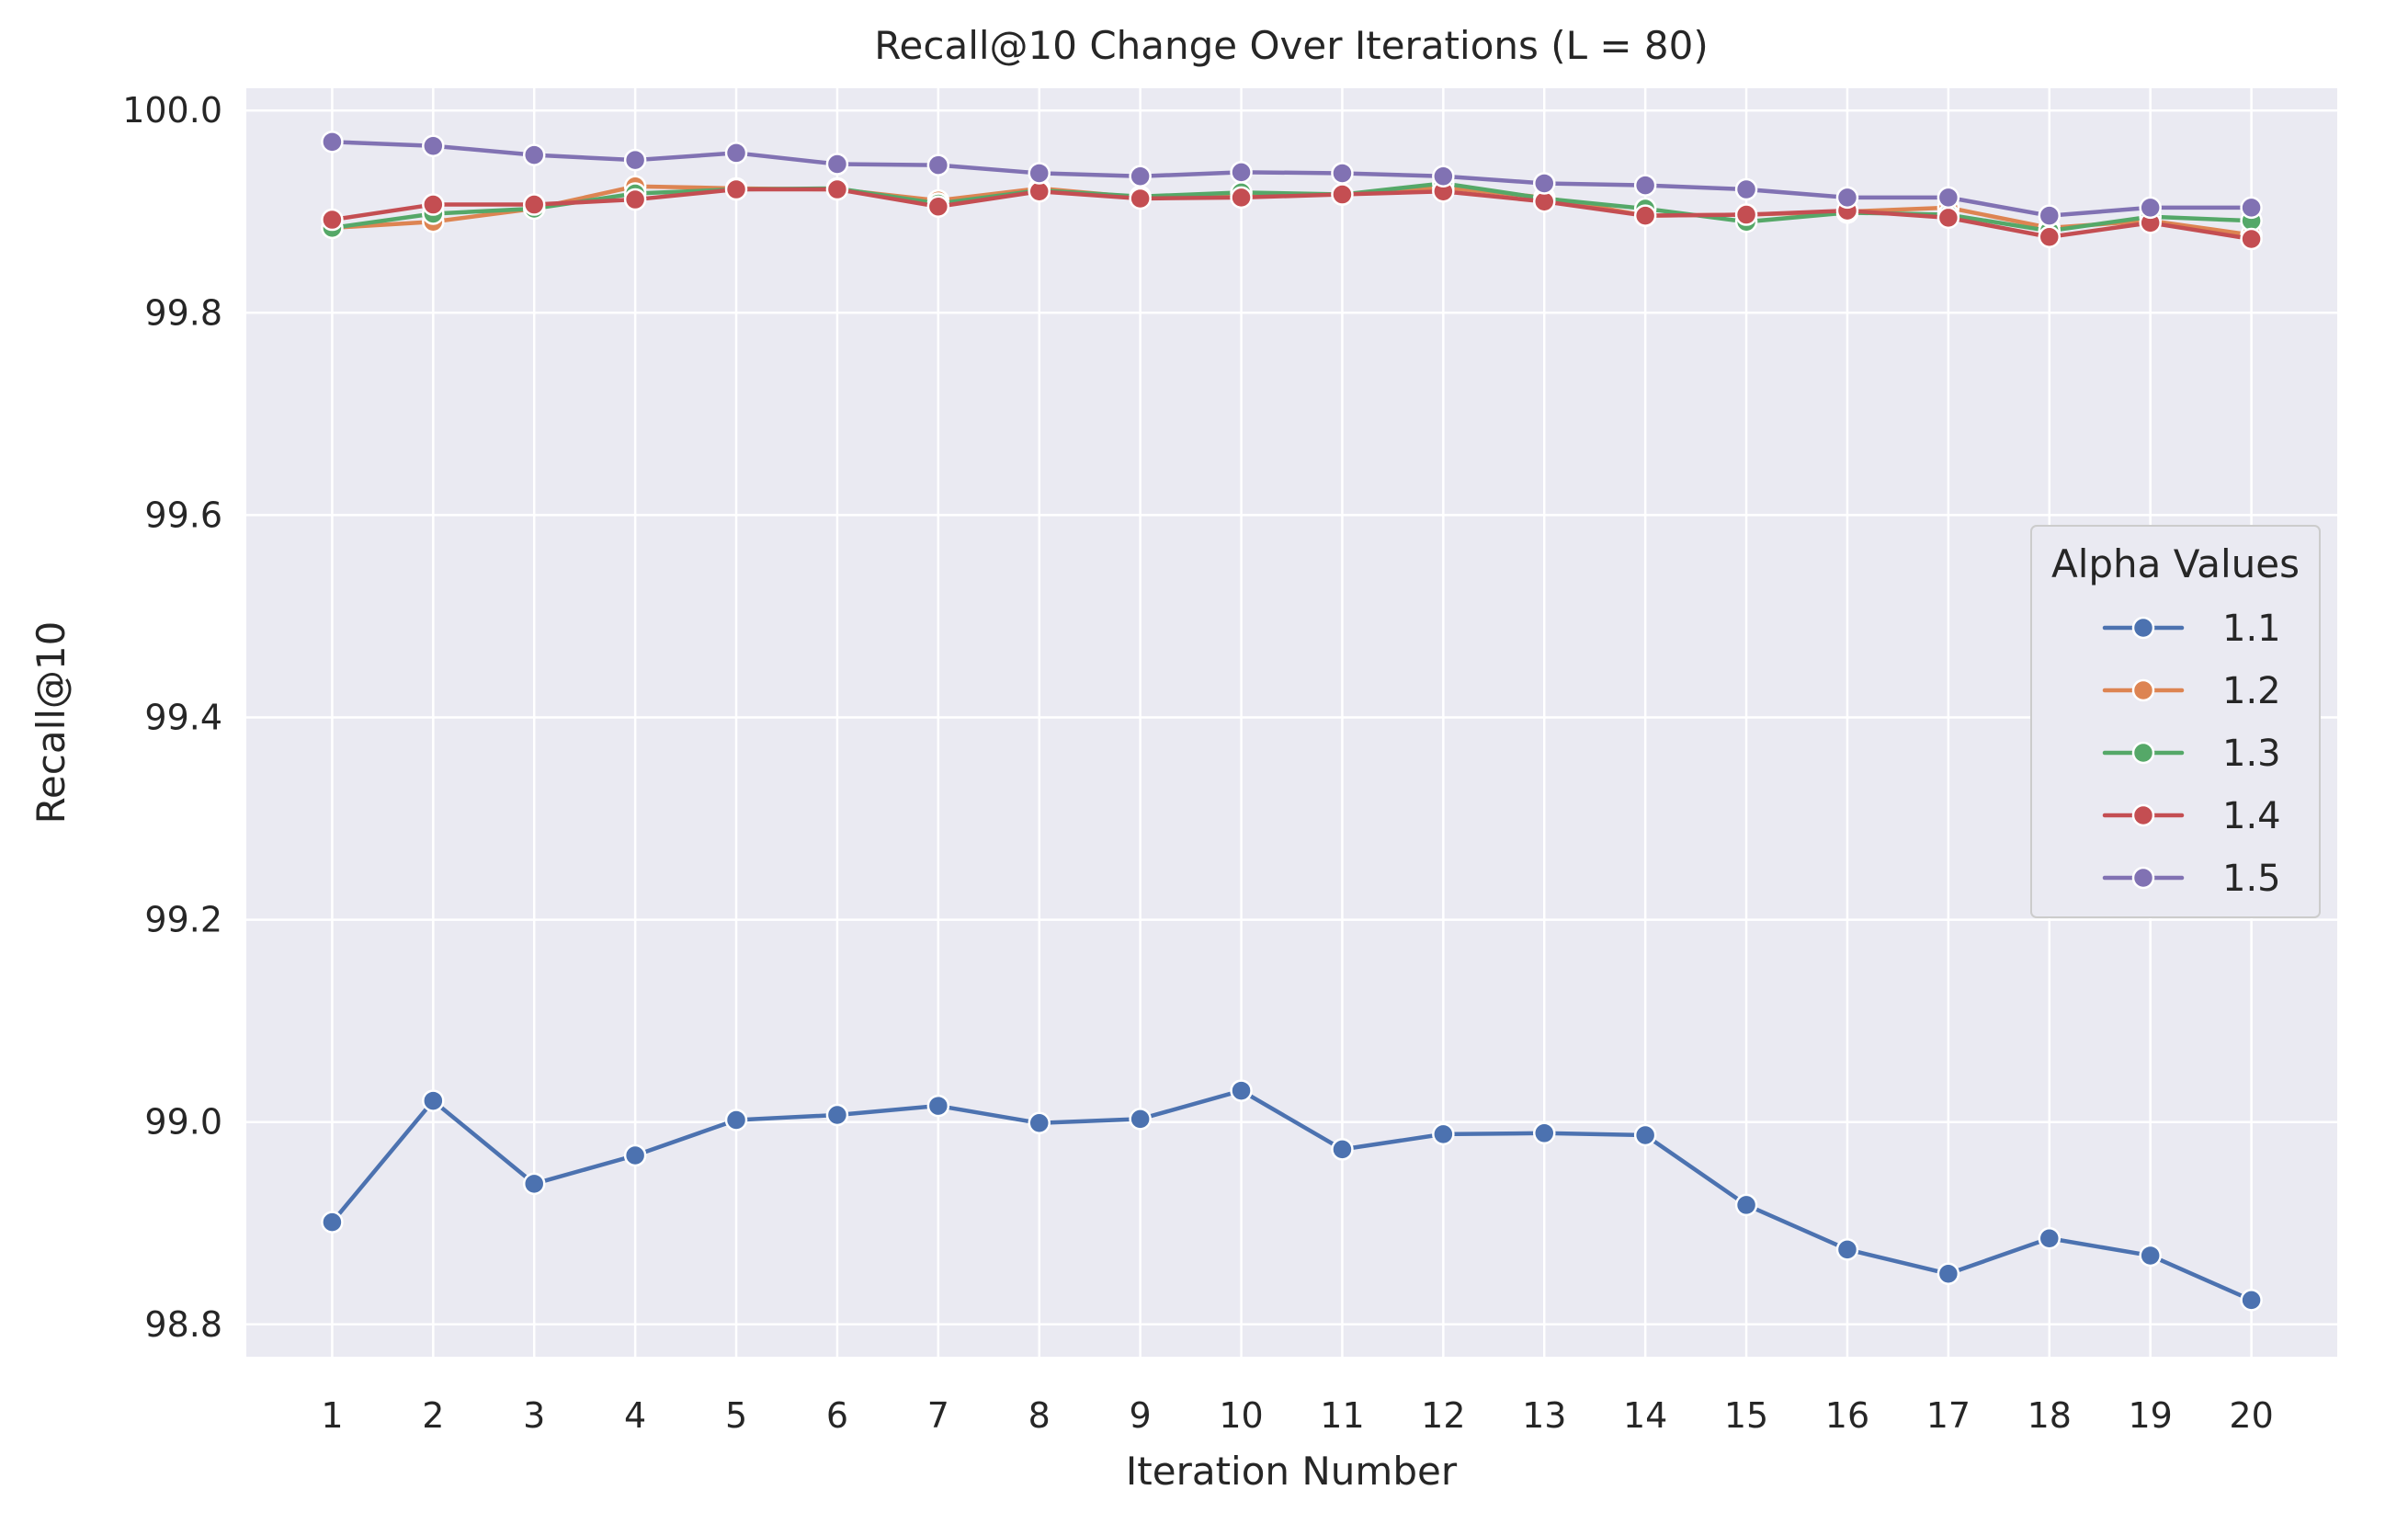 Image resolution: width=2408 pixels, height=1524 pixels. Describe the element at coordinates (2251, 629) in the screenshot. I see `legend-label: 1.1` at that location.